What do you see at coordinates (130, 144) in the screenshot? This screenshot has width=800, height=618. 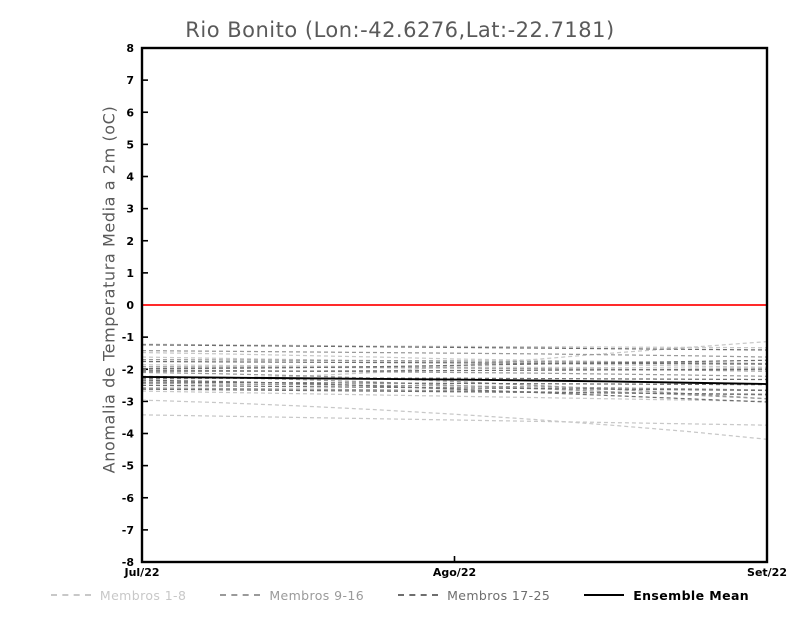 I see `y-axis-tick-label: 5` at bounding box center [130, 144].